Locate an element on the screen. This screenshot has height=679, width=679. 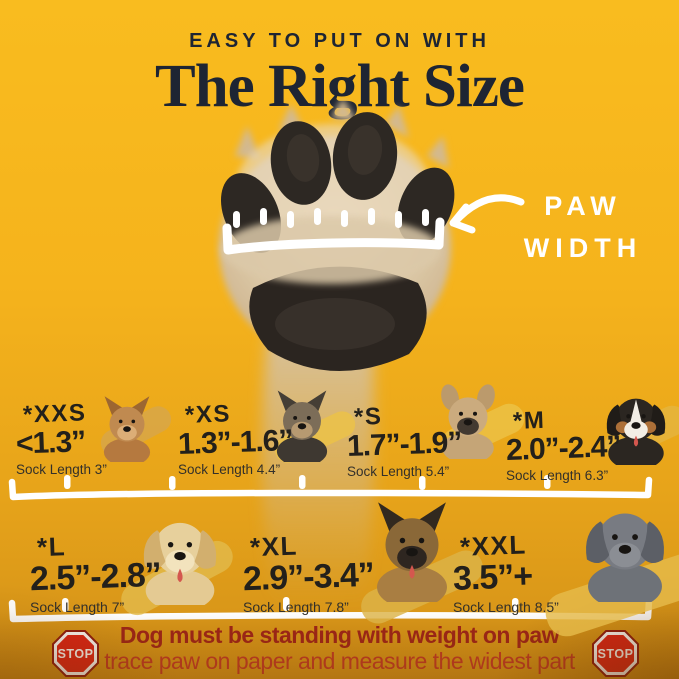
size-card-xxs: *XXS <1.3” Sock Length 3” is located at coordinates (95, 437).